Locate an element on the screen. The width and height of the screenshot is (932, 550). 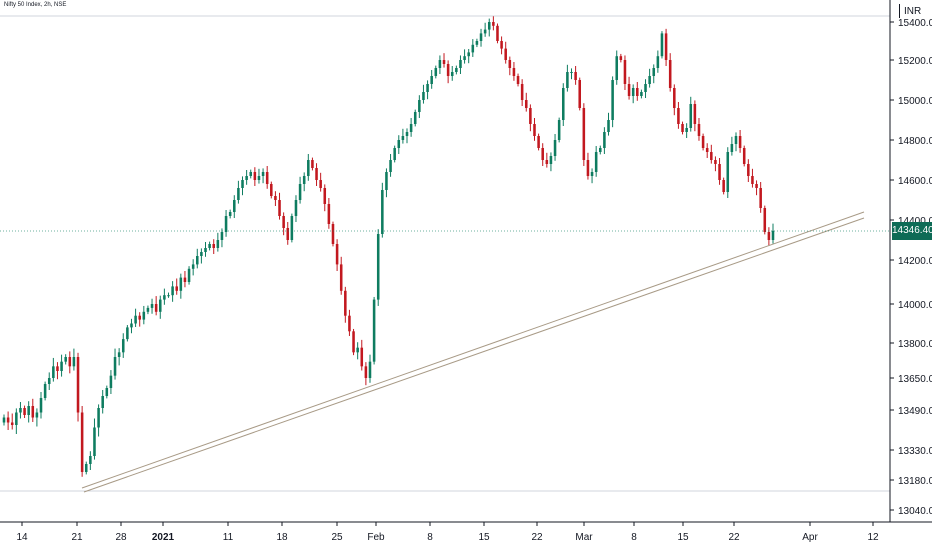
x-tick-label: 15 is located at coordinates (484, 537).